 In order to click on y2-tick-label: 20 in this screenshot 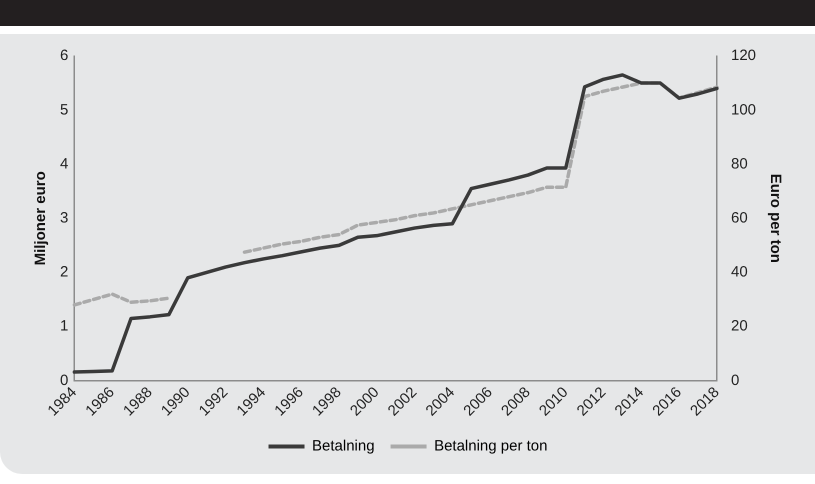, I will do `click(739, 326)`.